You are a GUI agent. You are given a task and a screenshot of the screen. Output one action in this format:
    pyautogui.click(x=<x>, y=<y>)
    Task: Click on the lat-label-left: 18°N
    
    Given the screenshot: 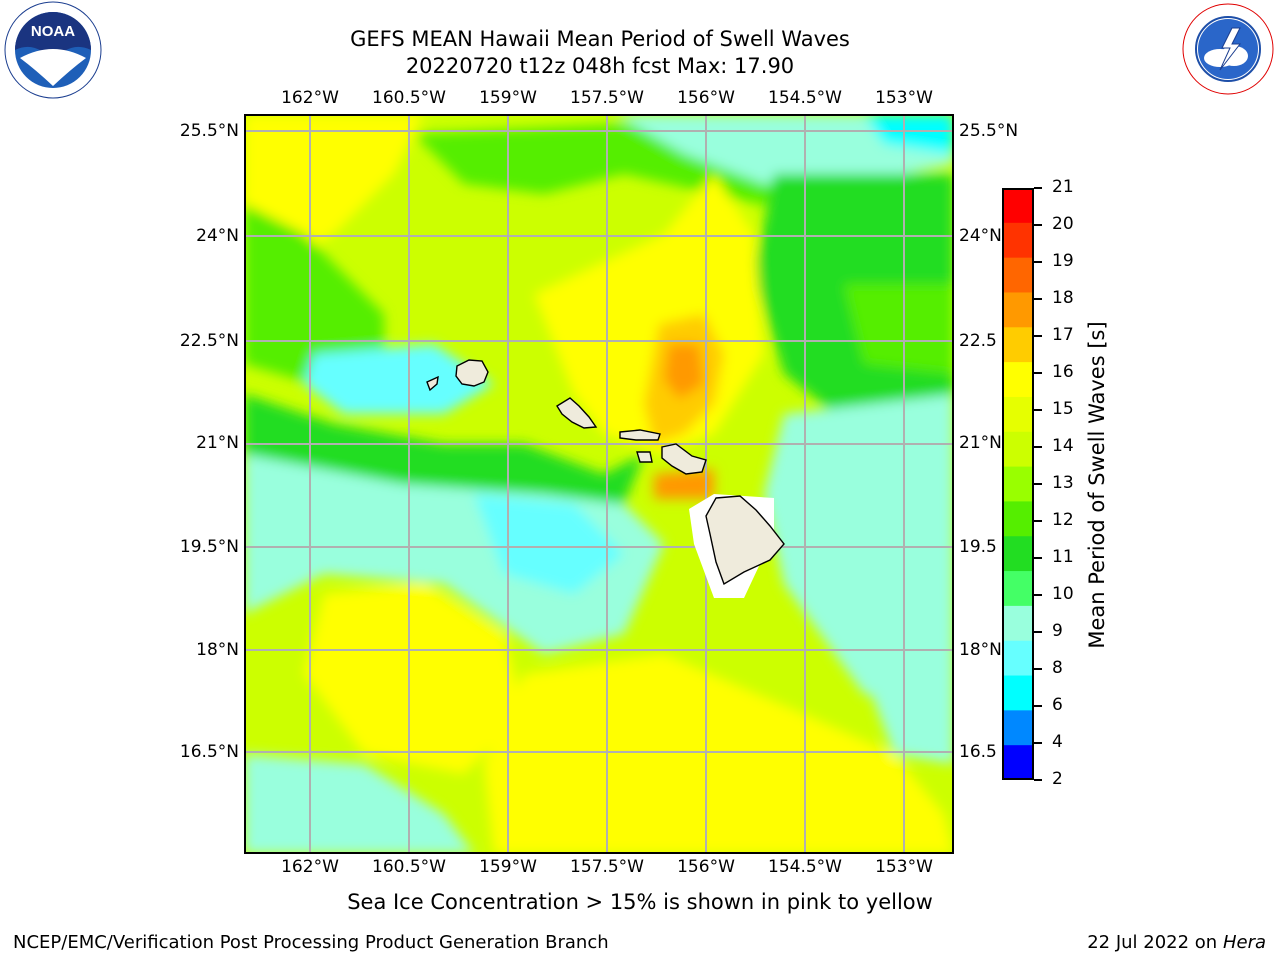 What is the action you would take?
    pyautogui.click(x=217, y=650)
    